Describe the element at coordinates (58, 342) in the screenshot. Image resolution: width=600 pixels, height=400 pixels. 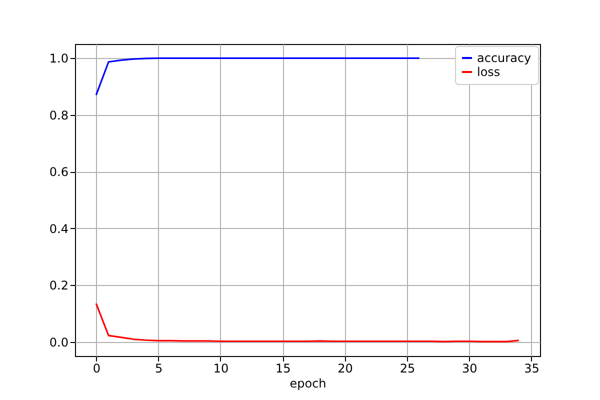
I see `y-tick-label: 0.0` at that location.